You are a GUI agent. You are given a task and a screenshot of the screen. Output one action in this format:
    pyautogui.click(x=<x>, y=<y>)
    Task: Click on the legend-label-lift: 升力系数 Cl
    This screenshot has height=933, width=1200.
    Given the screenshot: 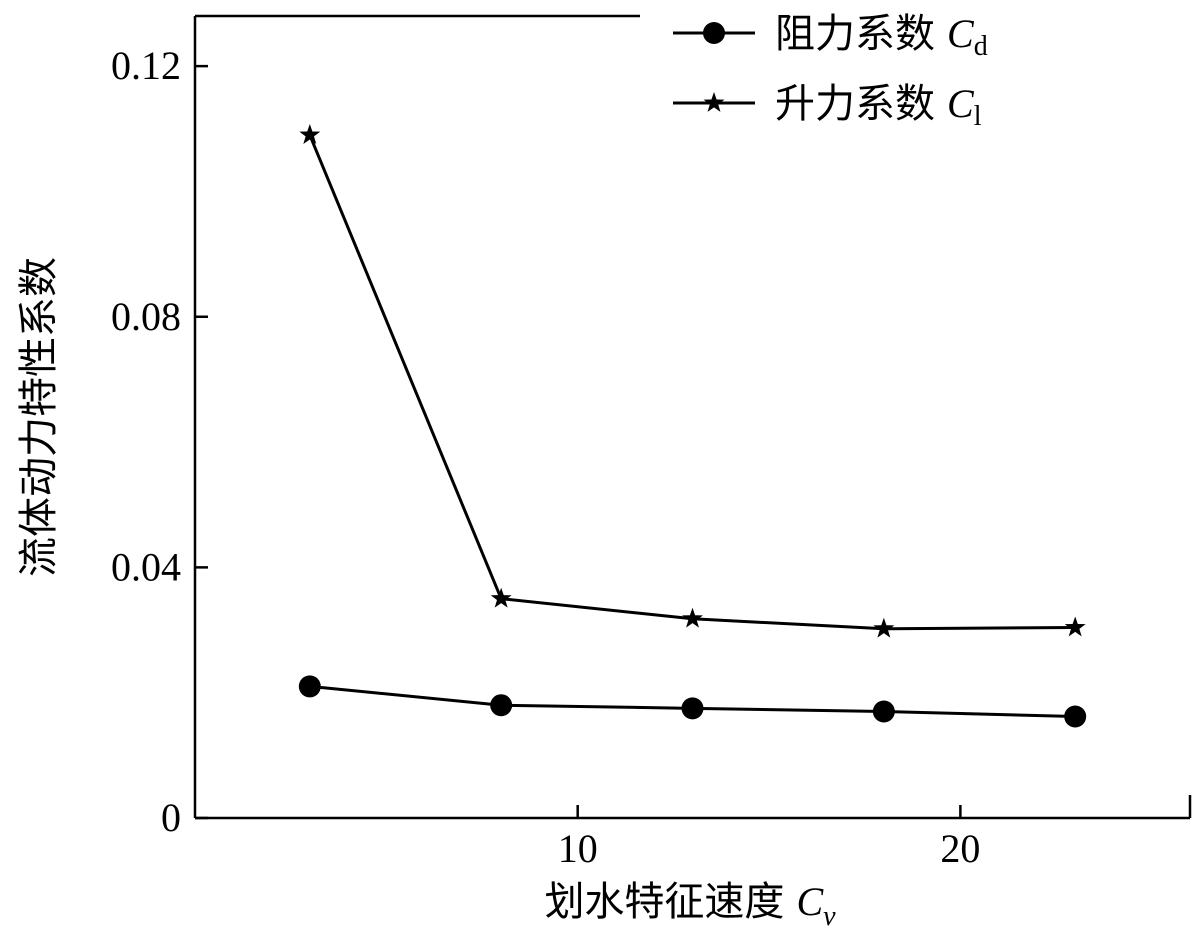 What is the action you would take?
    pyautogui.click(x=878, y=106)
    